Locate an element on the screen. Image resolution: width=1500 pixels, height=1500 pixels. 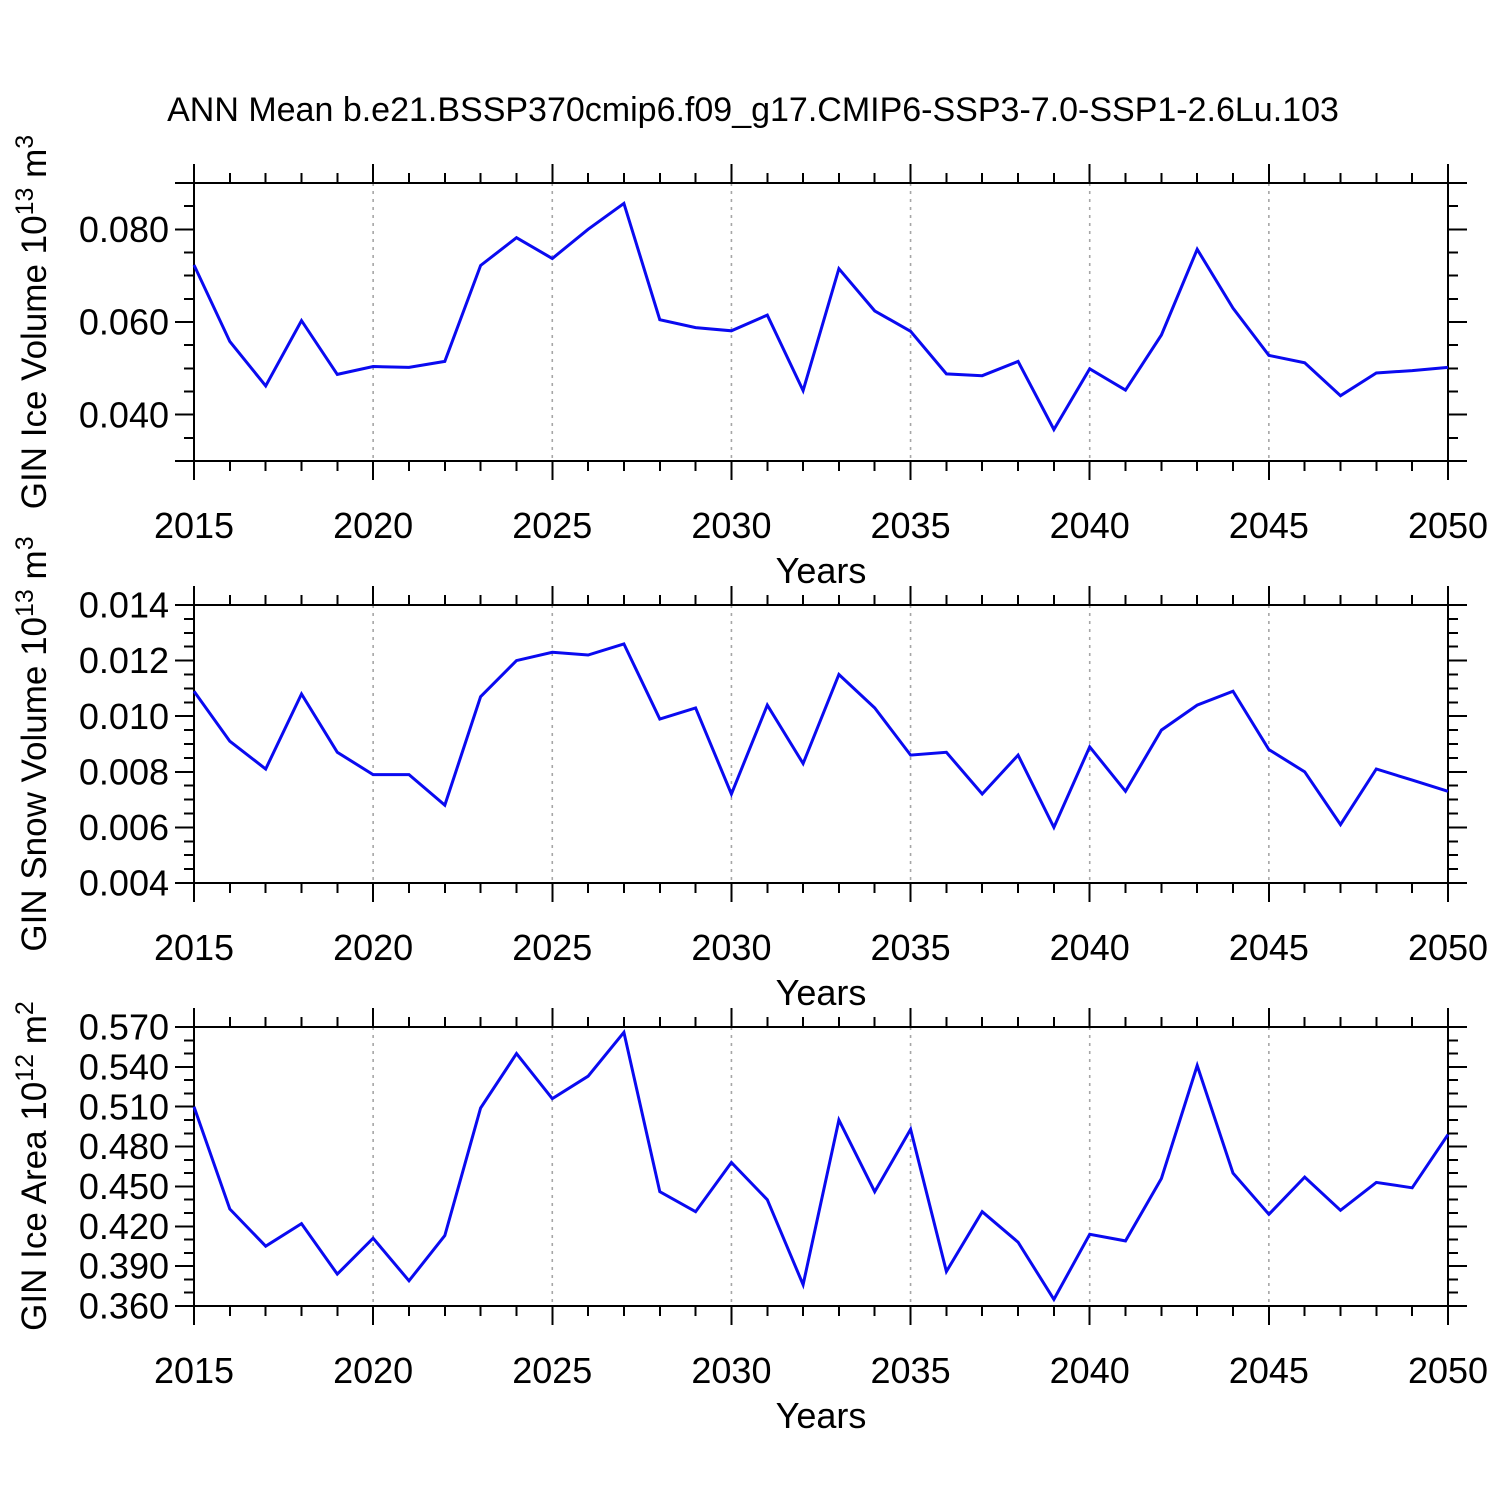
svg-text: 0.012 is located at coordinates (124, 660).